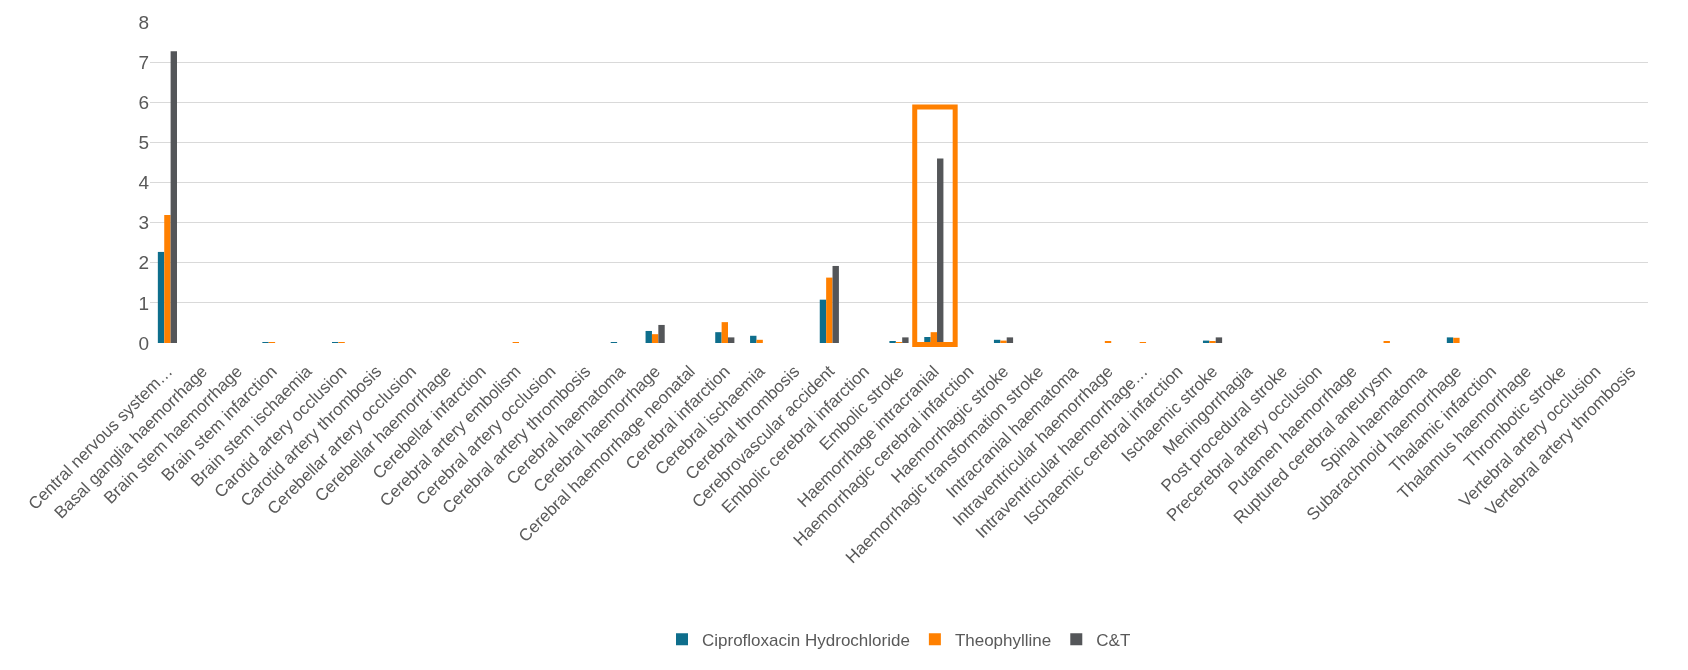 The image size is (1688, 670). I want to click on legend-label: C&T, so click(1113, 640).